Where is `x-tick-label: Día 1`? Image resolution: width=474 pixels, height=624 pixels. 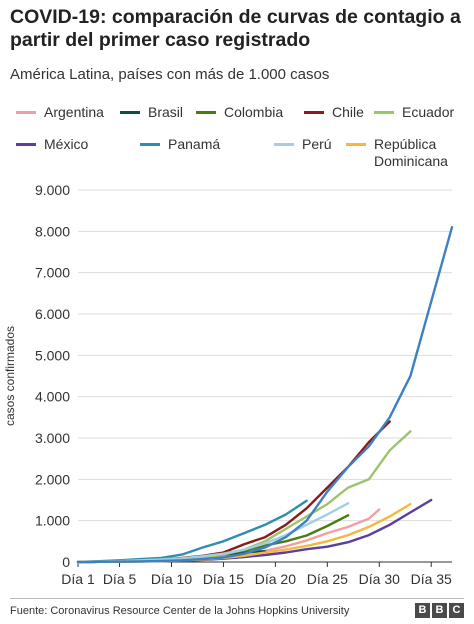 x-tick-label: Día 1 is located at coordinates (78, 579).